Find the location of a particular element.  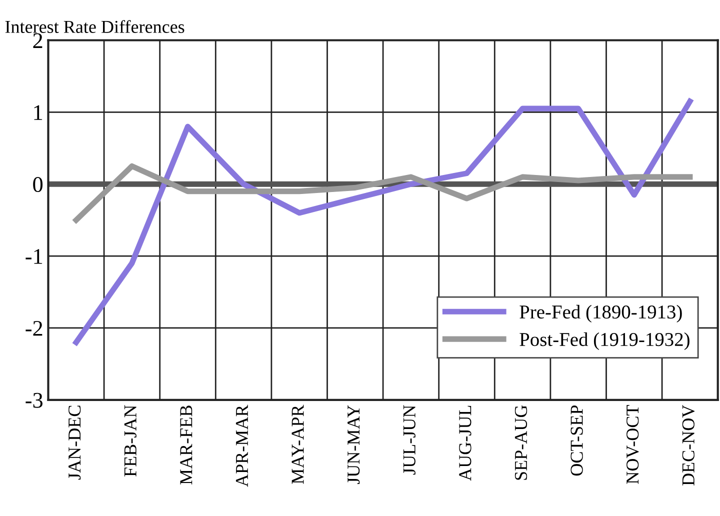

y-tick-label: -2 is located at coordinates (34, 328).